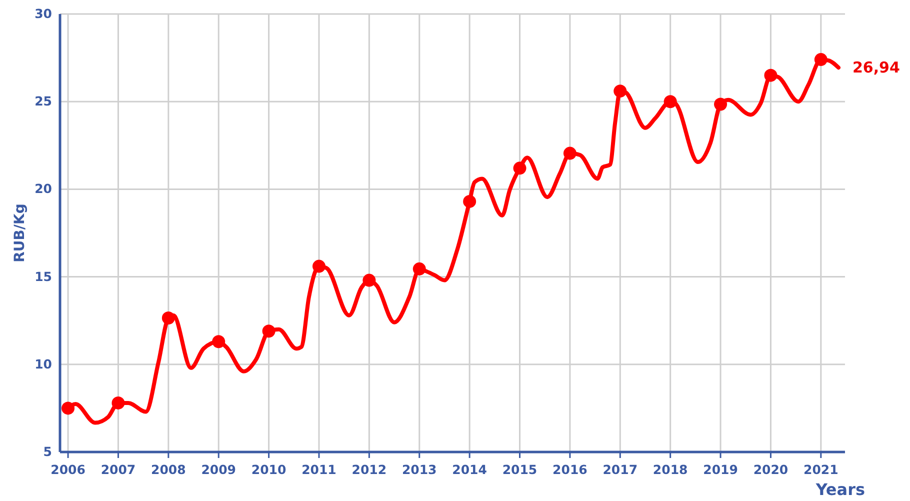 The width and height of the screenshot is (910, 501). Describe the element at coordinates (43, 13) in the screenshot. I see `y-tick-label: 30` at that location.